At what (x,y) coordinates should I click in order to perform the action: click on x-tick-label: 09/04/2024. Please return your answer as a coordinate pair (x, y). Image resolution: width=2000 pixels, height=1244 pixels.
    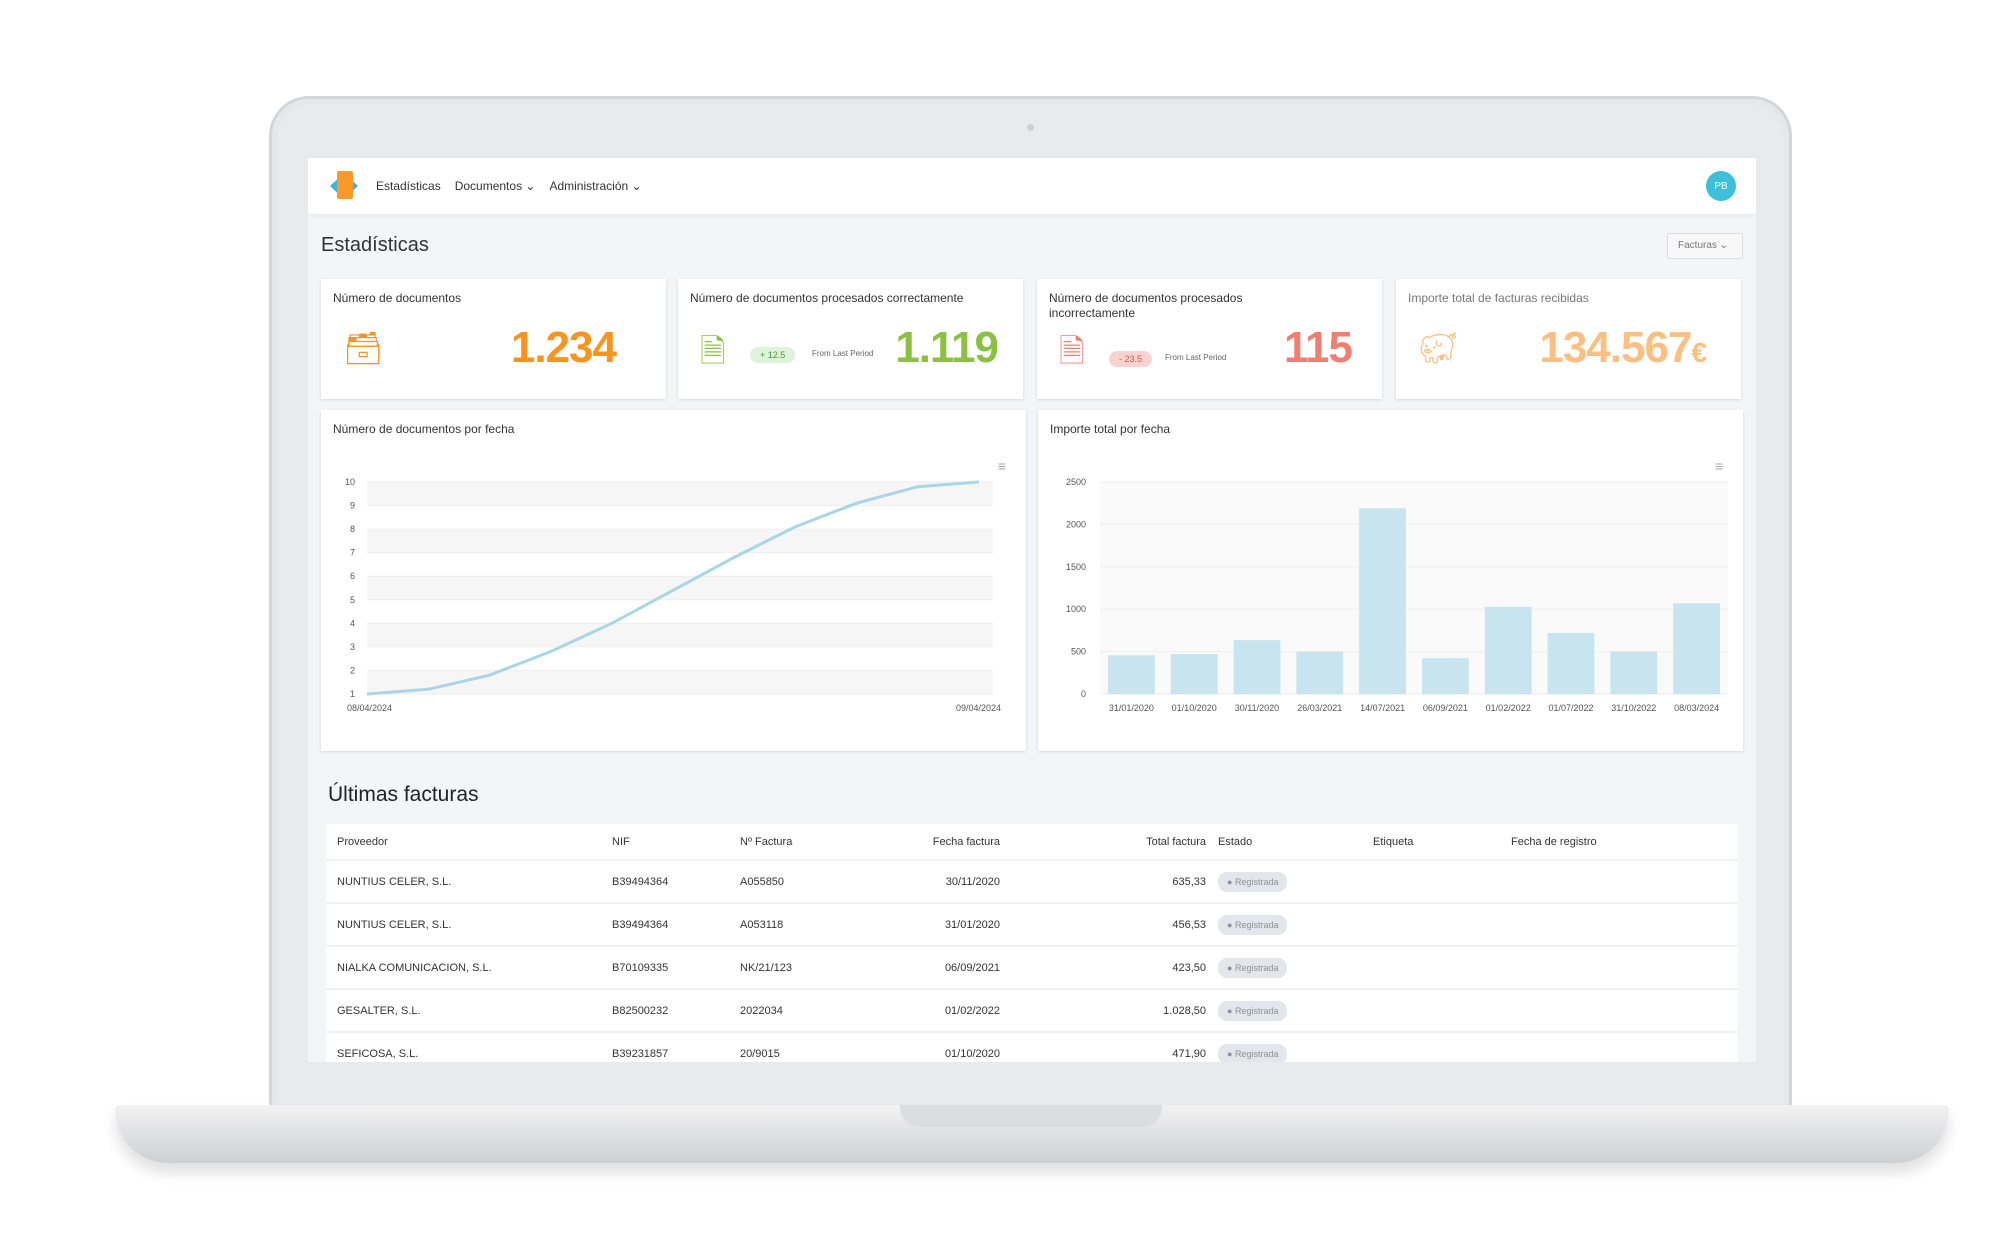
    Looking at the image, I should click on (978, 708).